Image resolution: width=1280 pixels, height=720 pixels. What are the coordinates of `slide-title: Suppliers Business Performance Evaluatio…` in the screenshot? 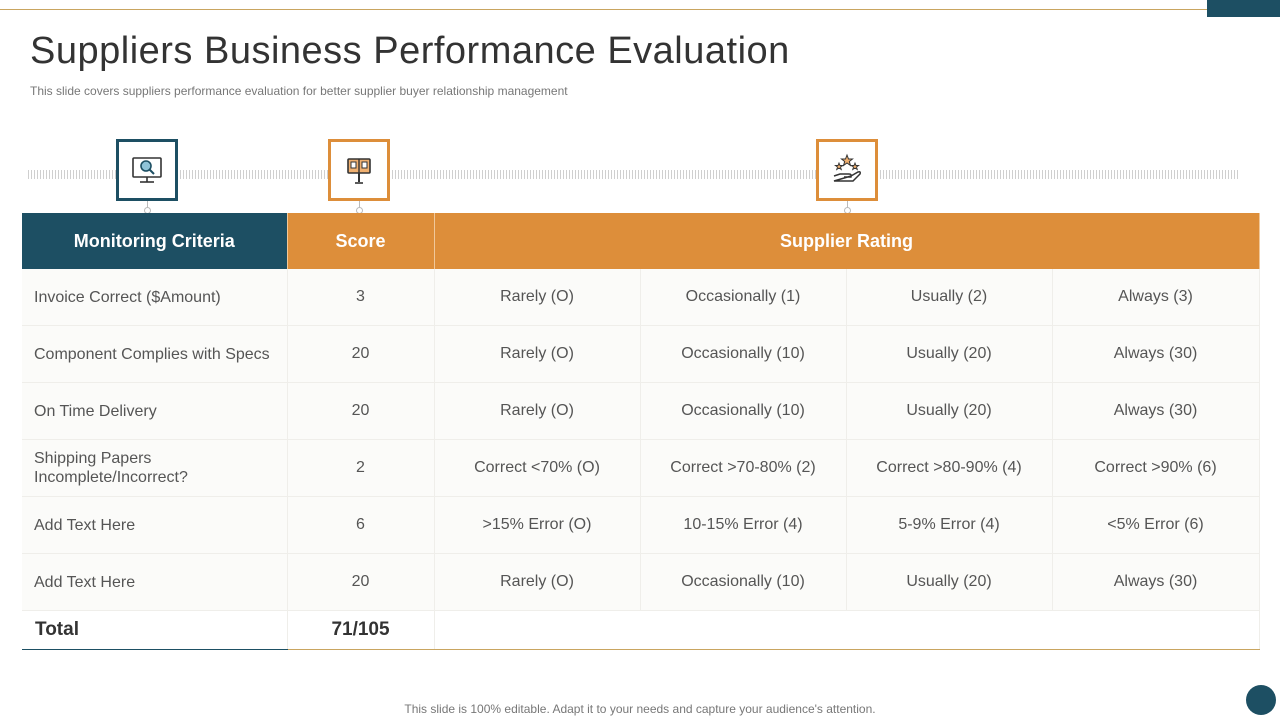 It's located at (410, 51).